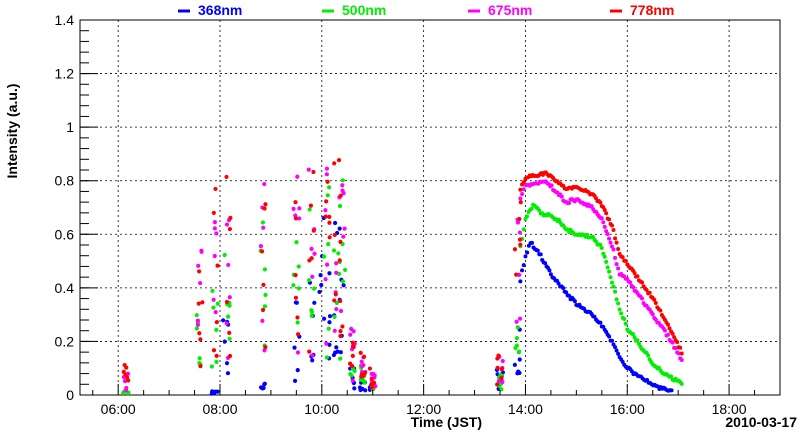 The width and height of the screenshot is (800, 434). What do you see at coordinates (652, 10) in the screenshot?
I see `legend-label-778nm: 778nm` at bounding box center [652, 10].